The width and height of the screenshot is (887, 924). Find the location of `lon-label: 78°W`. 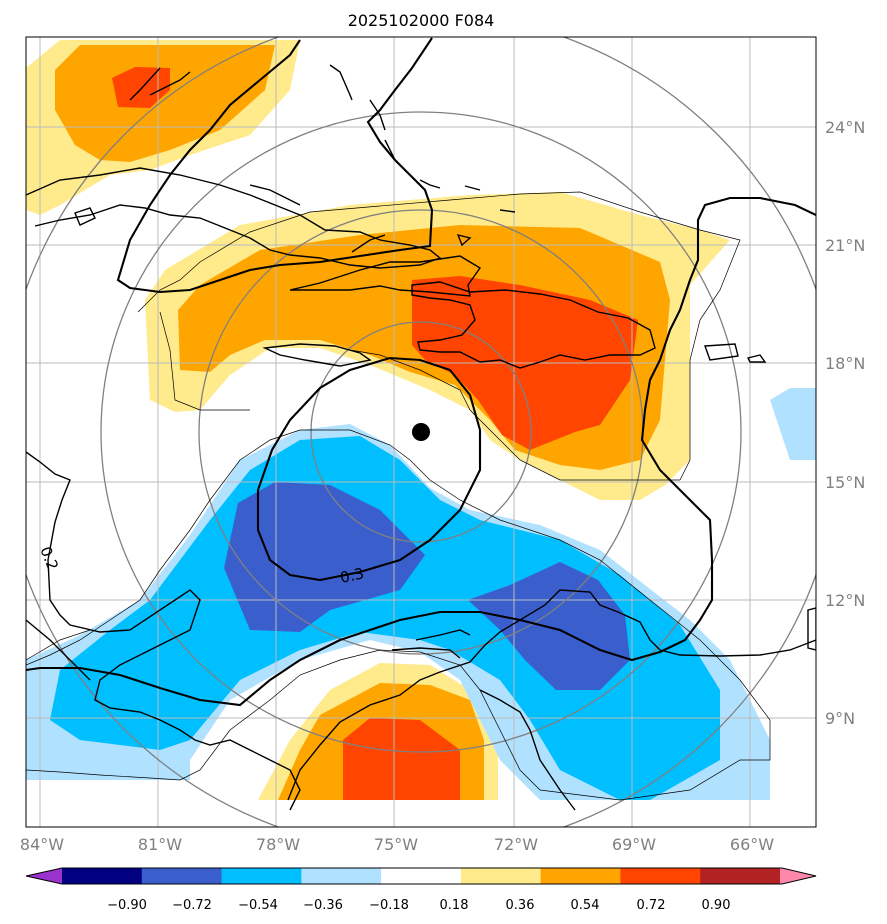

lon-label: 78°W is located at coordinates (278, 844).